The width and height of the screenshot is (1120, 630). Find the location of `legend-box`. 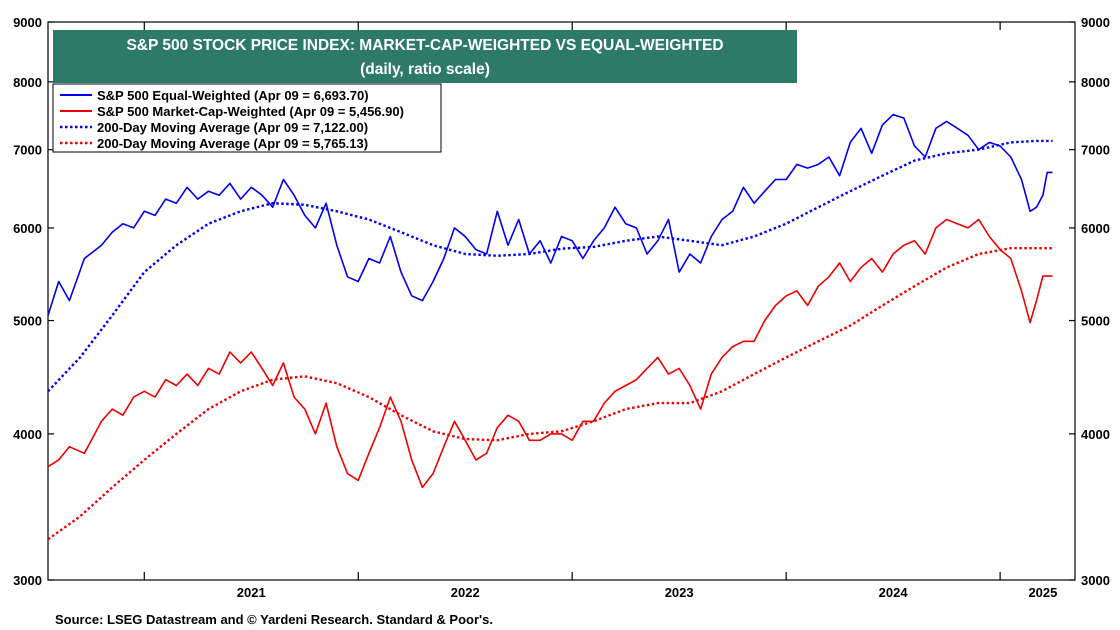

legend-box is located at coordinates (247, 118).